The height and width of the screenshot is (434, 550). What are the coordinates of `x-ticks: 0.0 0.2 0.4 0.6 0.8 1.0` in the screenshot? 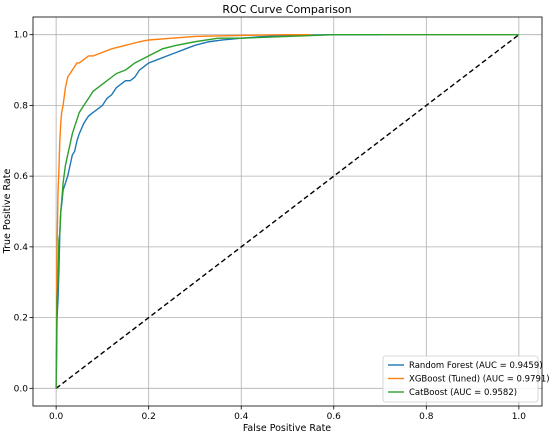 It's located at (287, 414).